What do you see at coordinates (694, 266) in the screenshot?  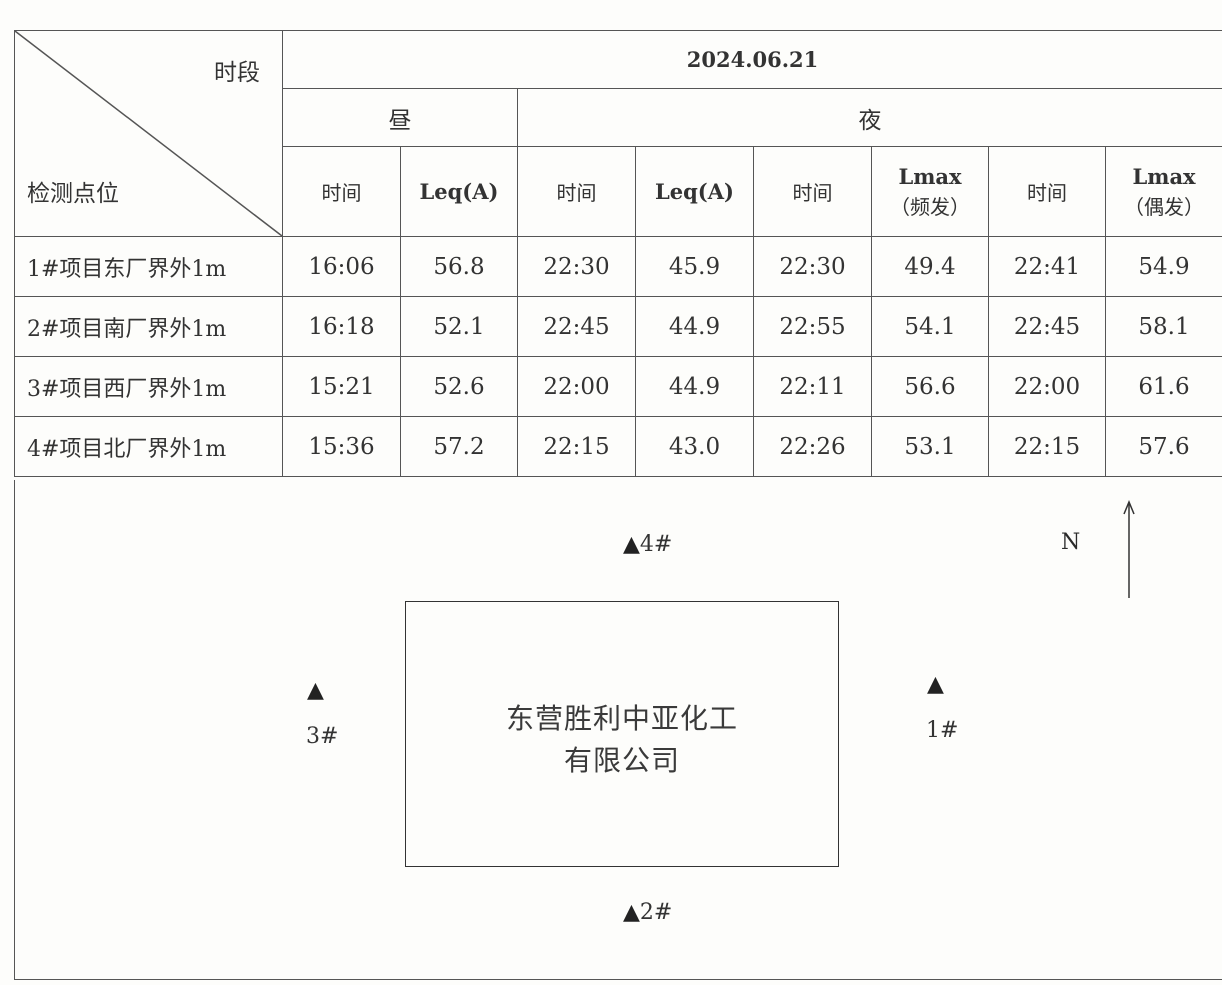 I see `night-leq-cell: 45.9` at bounding box center [694, 266].